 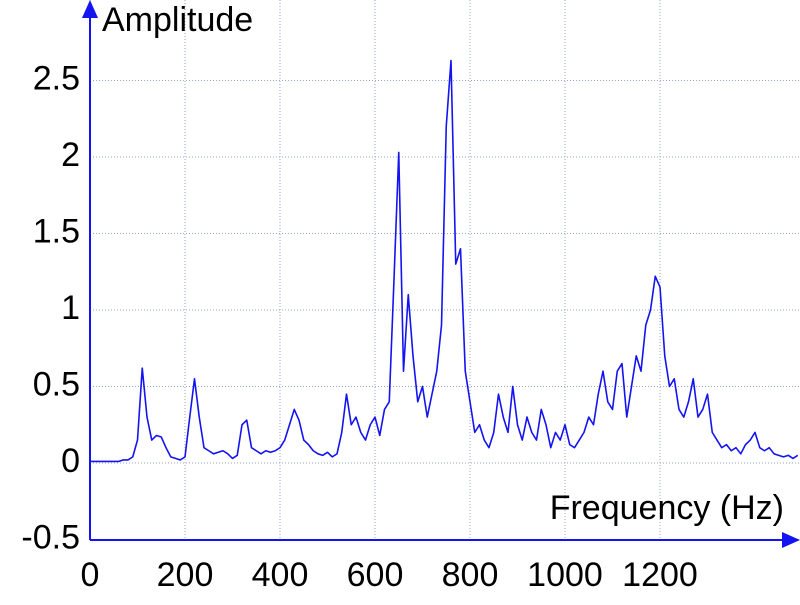 What do you see at coordinates (70, 308) in the screenshot?
I see `y-tick-label: 1` at bounding box center [70, 308].